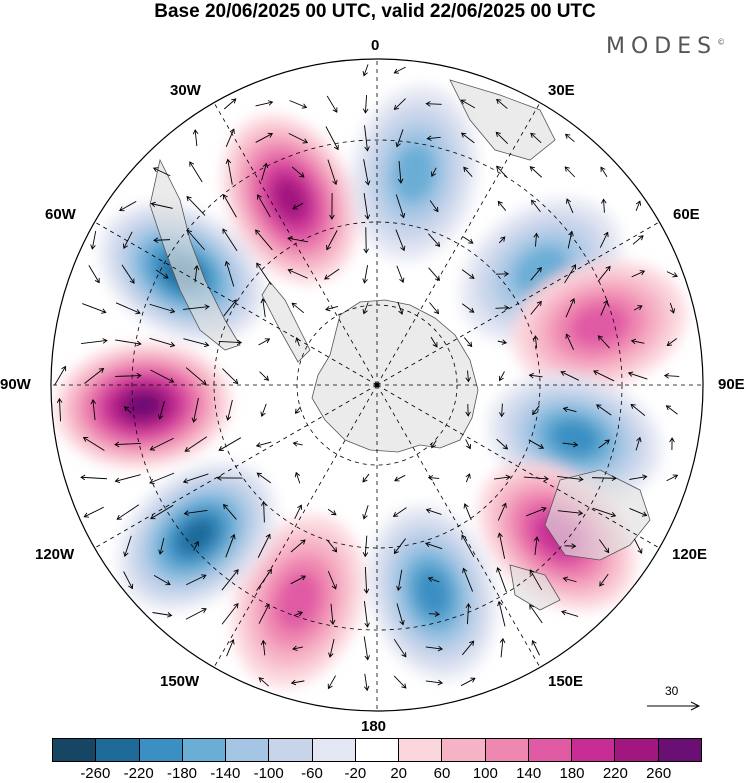 The height and width of the screenshot is (783, 750). Describe the element at coordinates (182, 773) in the screenshot. I see `colorbar-tick-label: -180` at that location.